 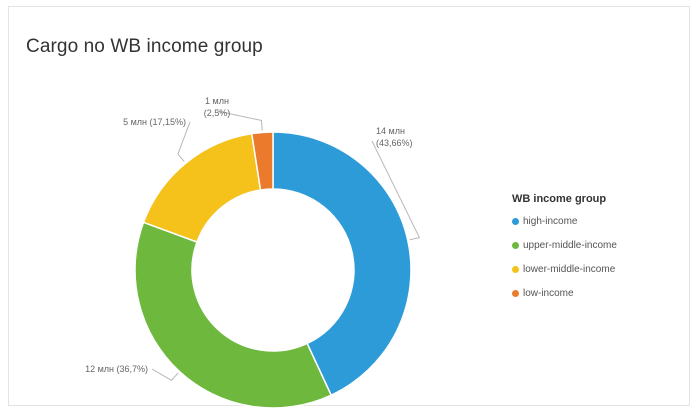 I want to click on legend-swatch-lower-middle-income, so click(x=515, y=269).